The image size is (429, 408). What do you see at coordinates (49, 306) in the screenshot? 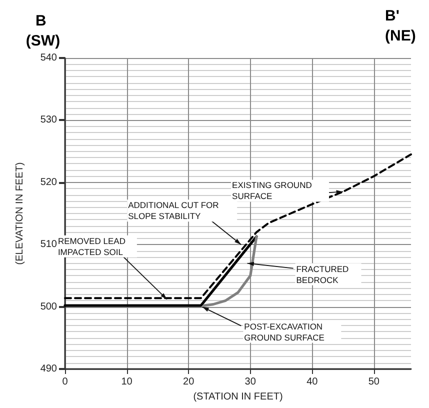
I see `y-tick-label: 500` at bounding box center [49, 306].